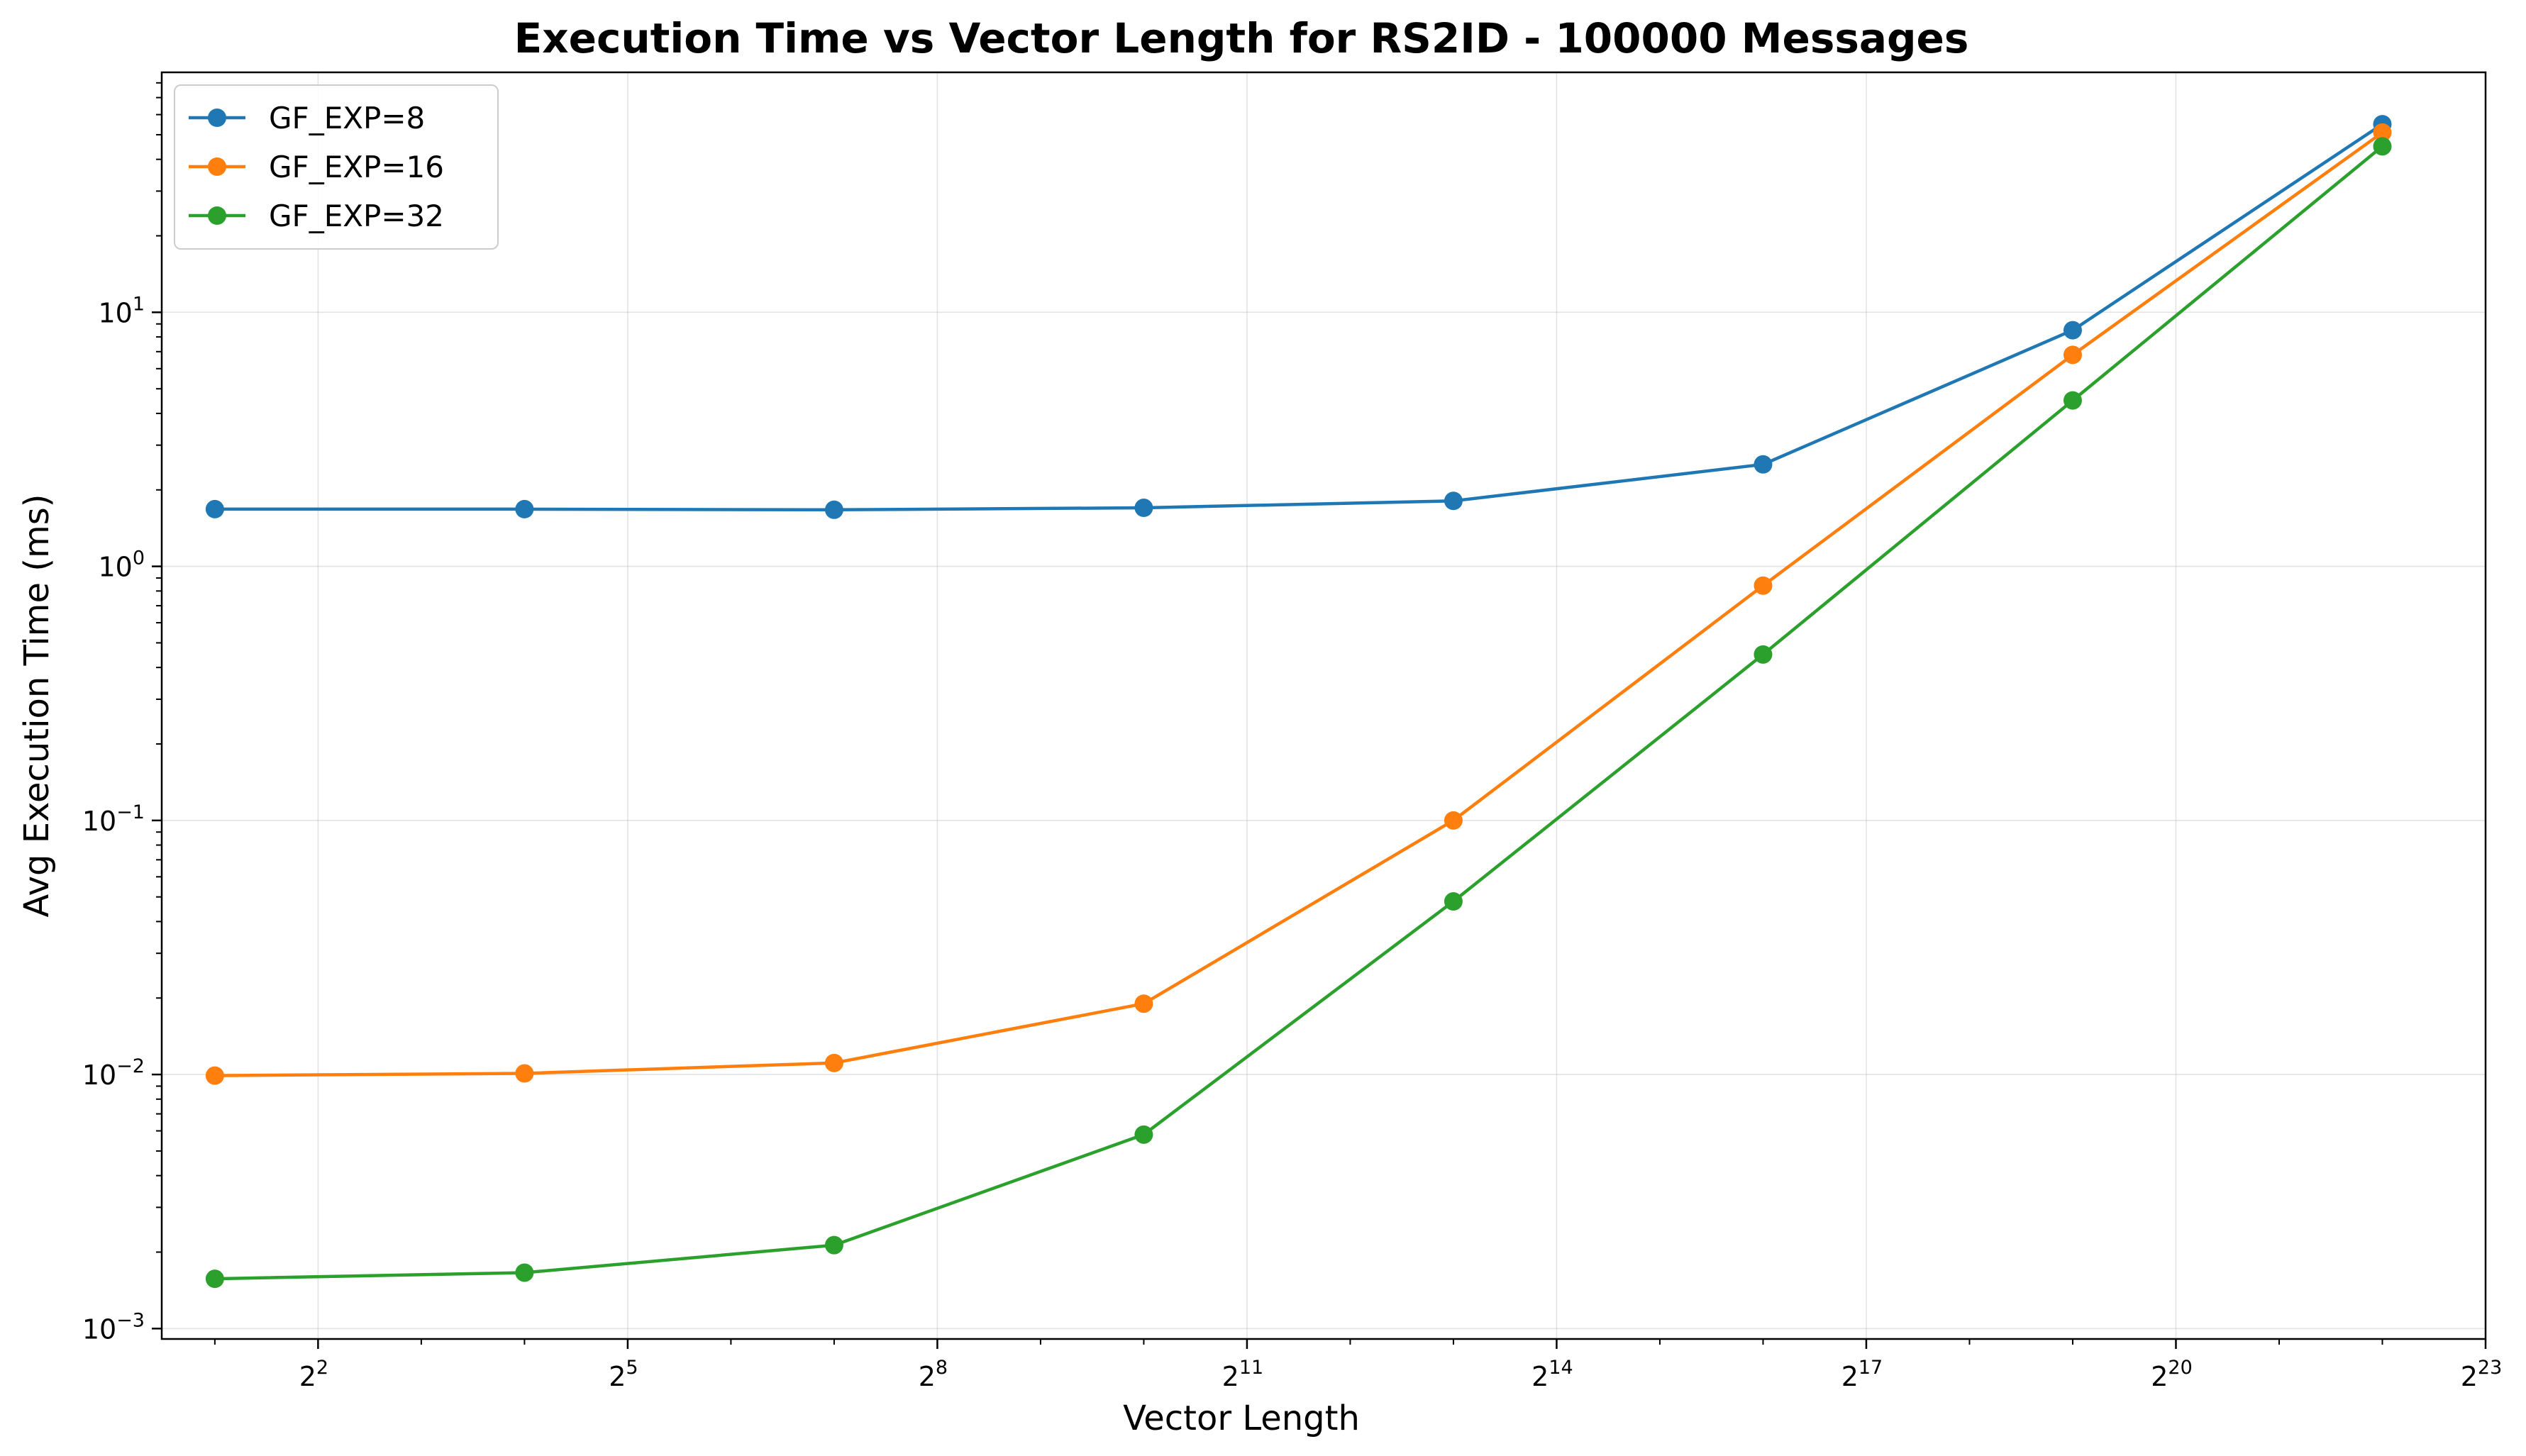 This screenshot has width=2526, height=1456. Describe the element at coordinates (933, 1375) in the screenshot. I see `x-tick-label: 28` at that location.